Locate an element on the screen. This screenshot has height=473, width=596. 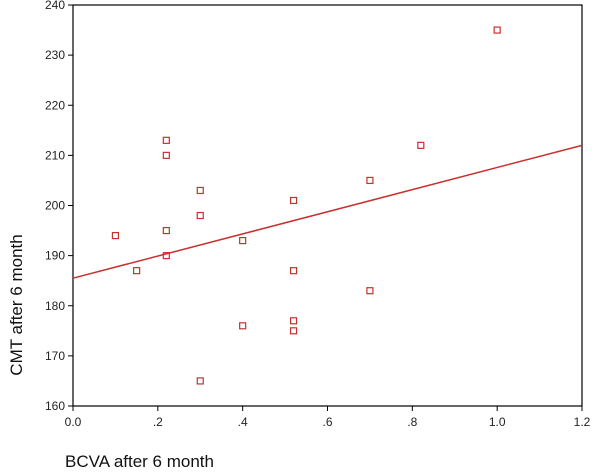
x-axis: 0.0 .2 .4 .6 .8 1.0 1.2 is located at coordinates (328, 417).